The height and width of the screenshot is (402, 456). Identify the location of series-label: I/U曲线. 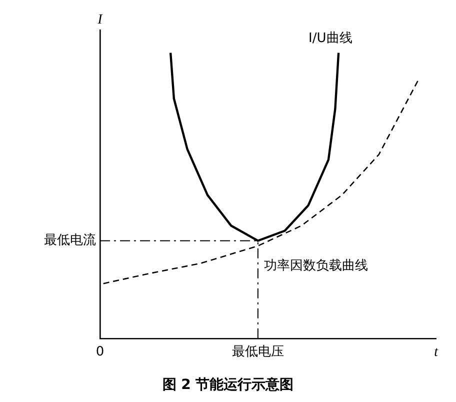
(330, 38).